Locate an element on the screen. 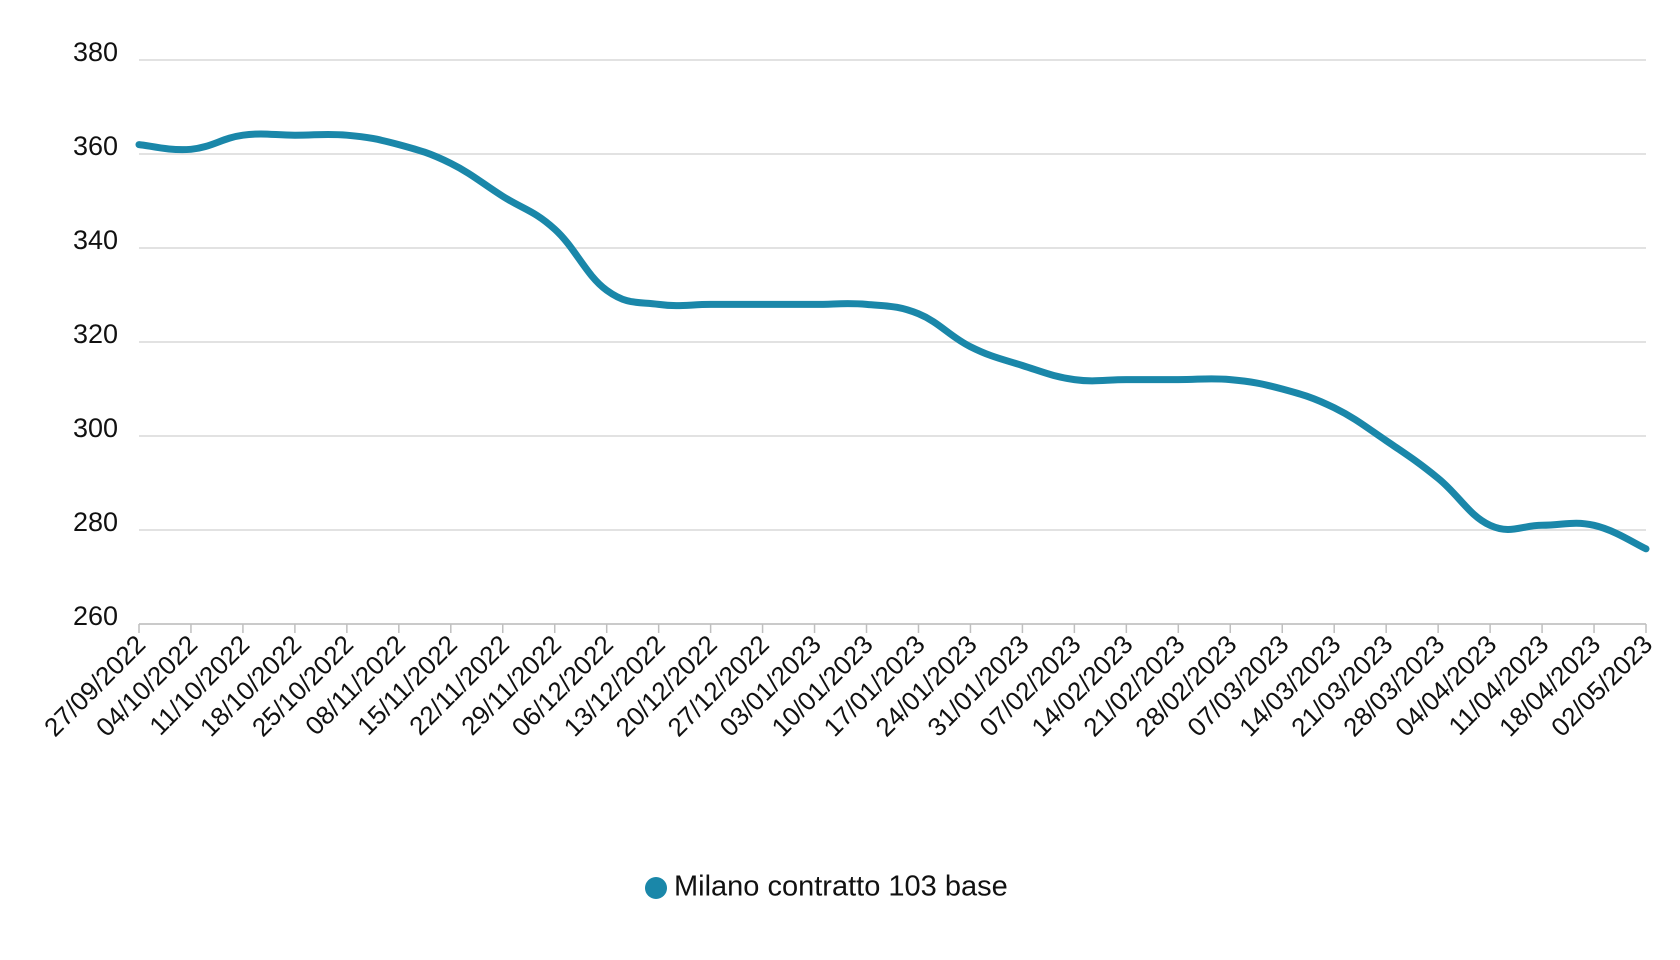  legend-swatch is located at coordinates (656, 888).